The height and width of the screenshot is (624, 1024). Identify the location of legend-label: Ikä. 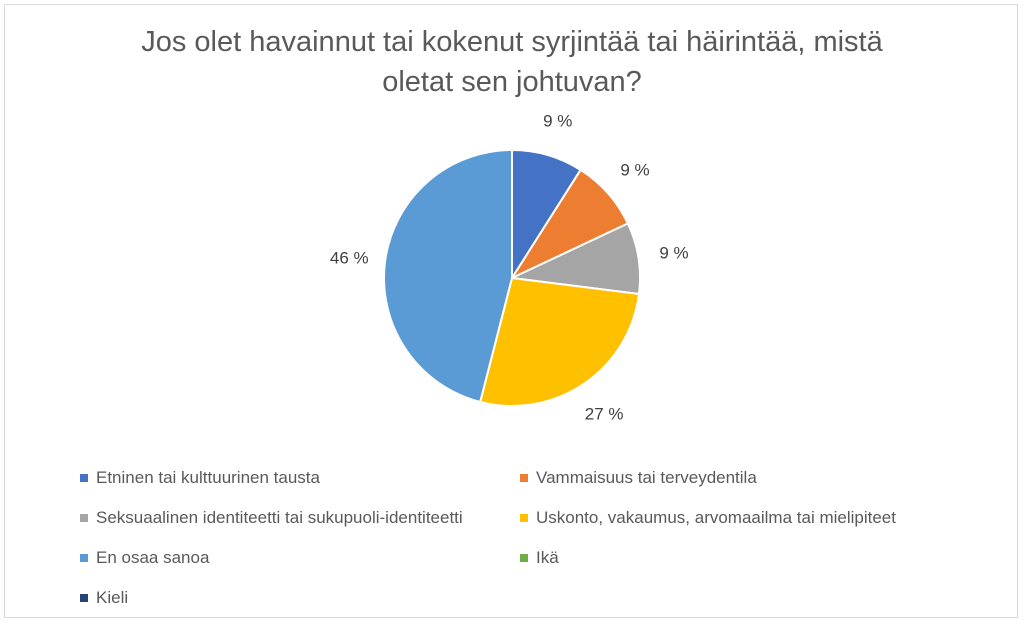
(547, 557).